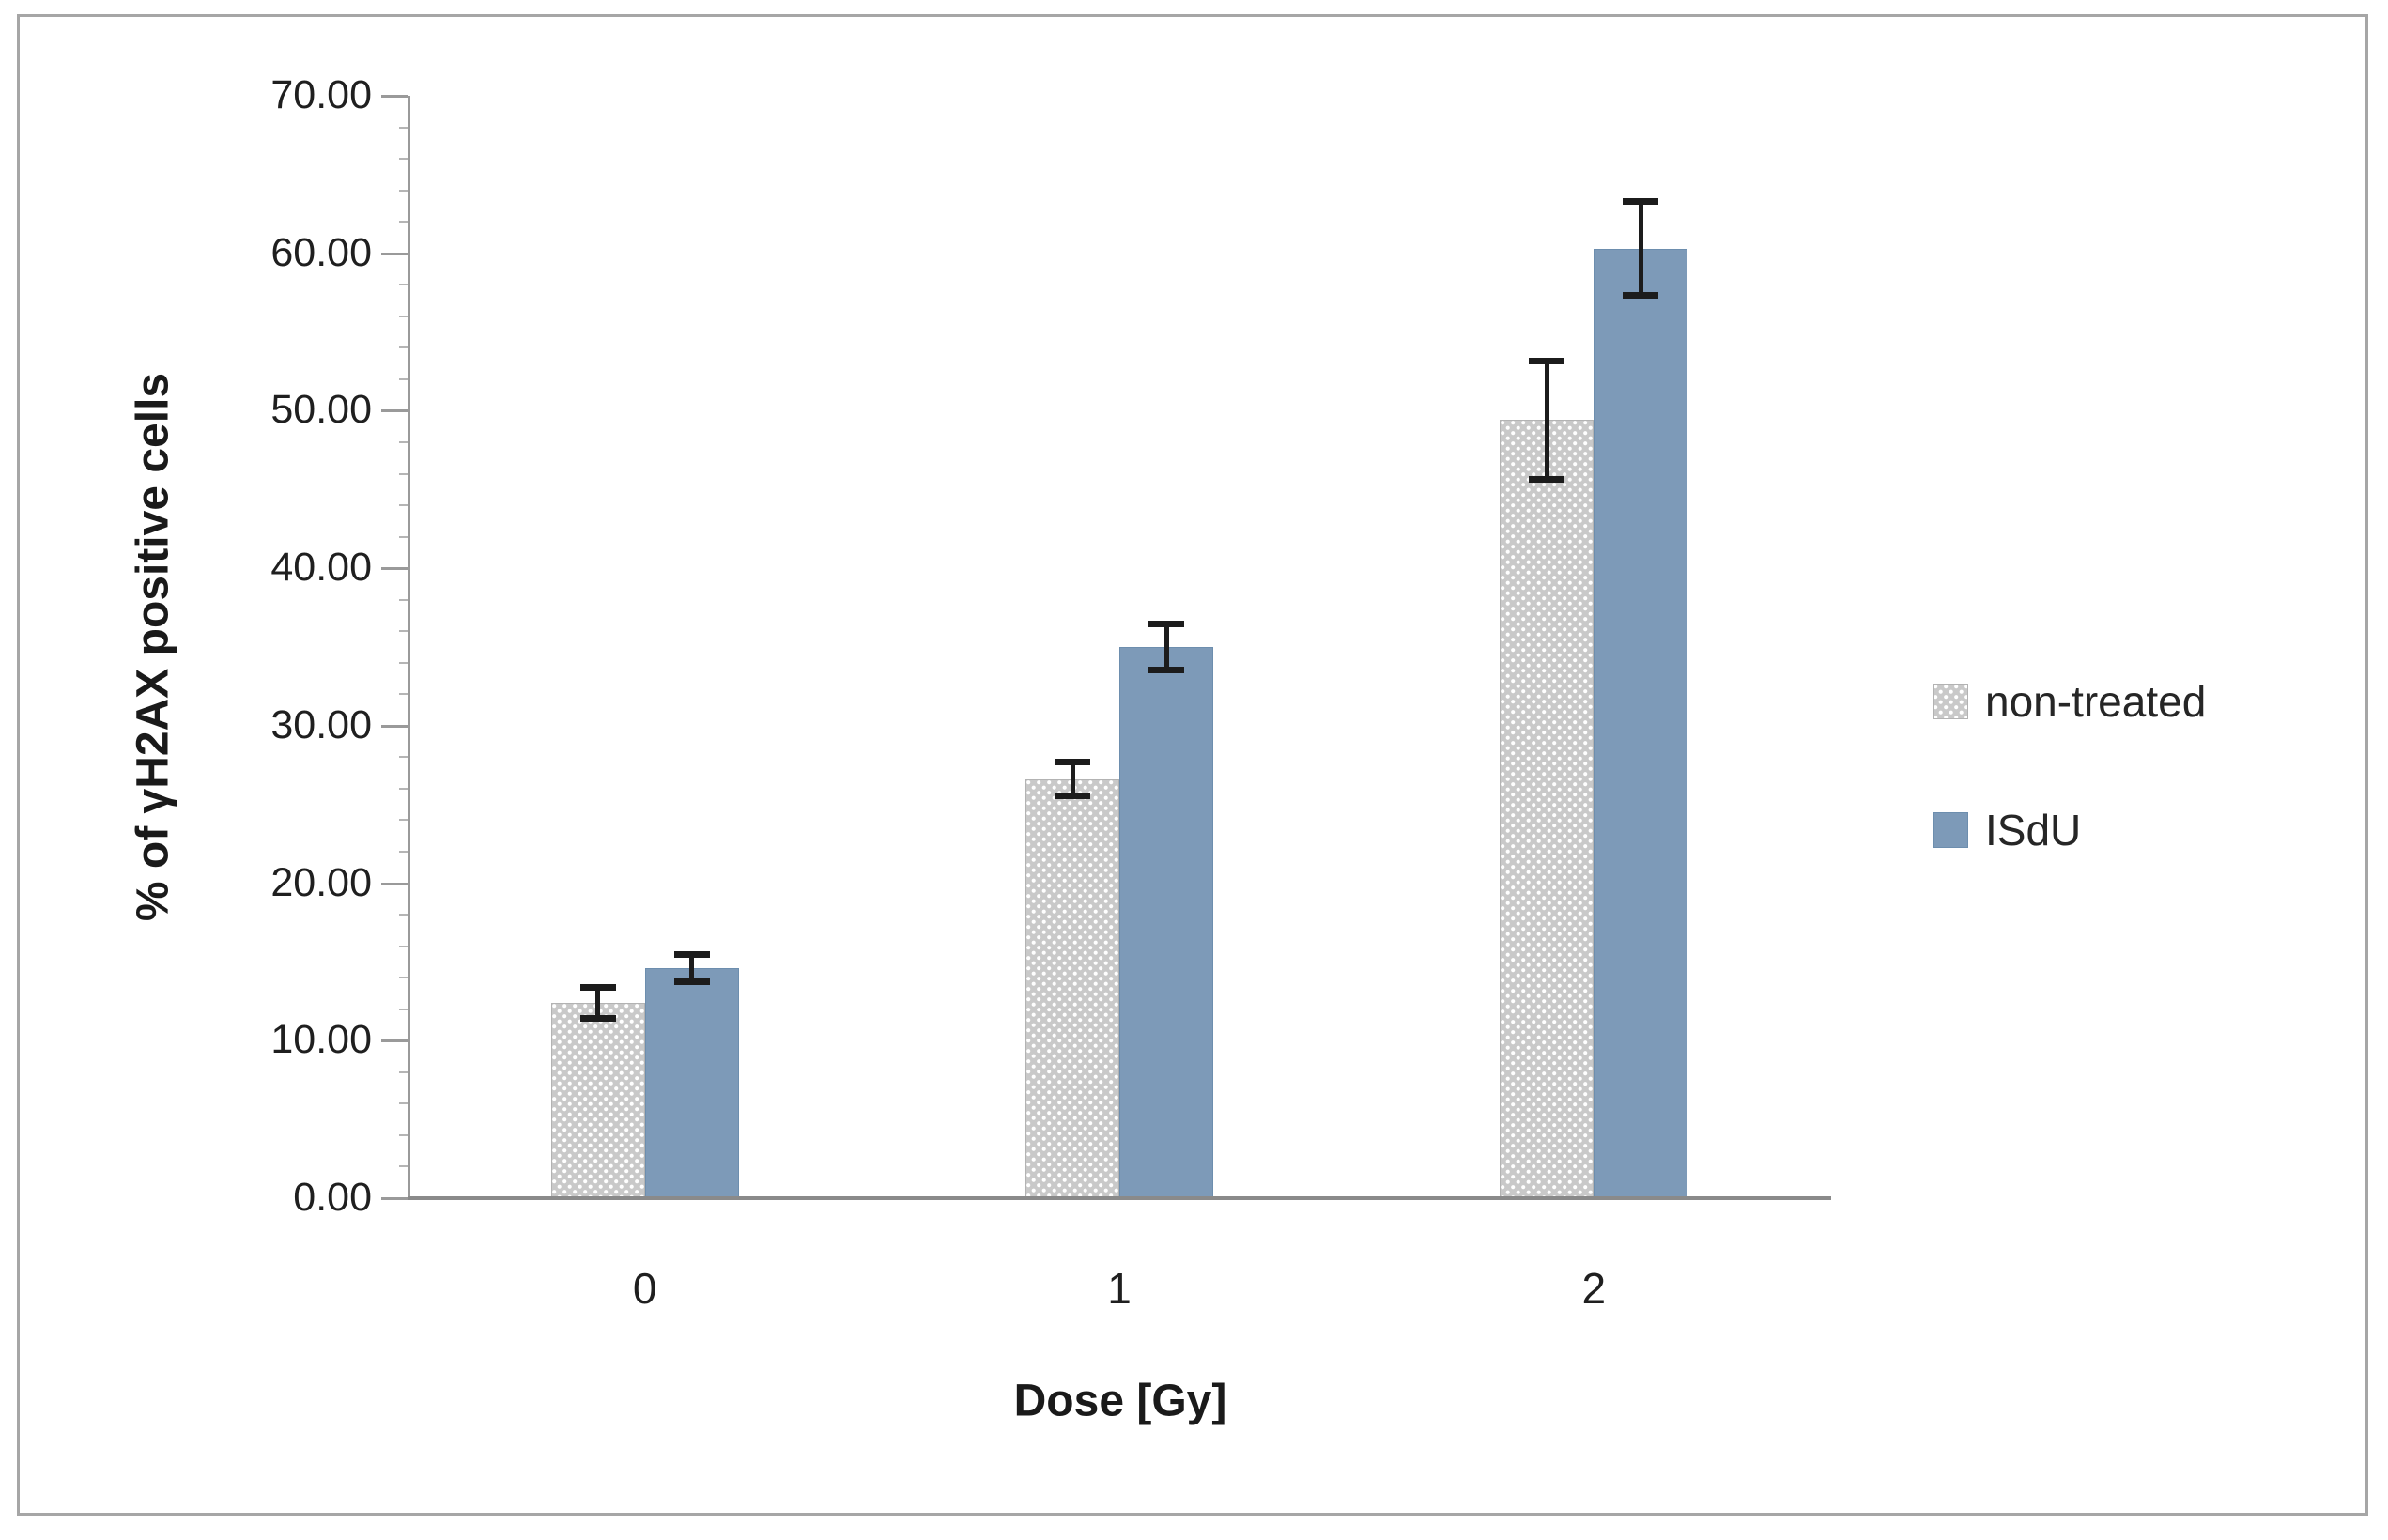 The width and height of the screenshot is (2388, 1540). Describe the element at coordinates (1120, 1198) in the screenshot. I see `x-axis-line` at that location.